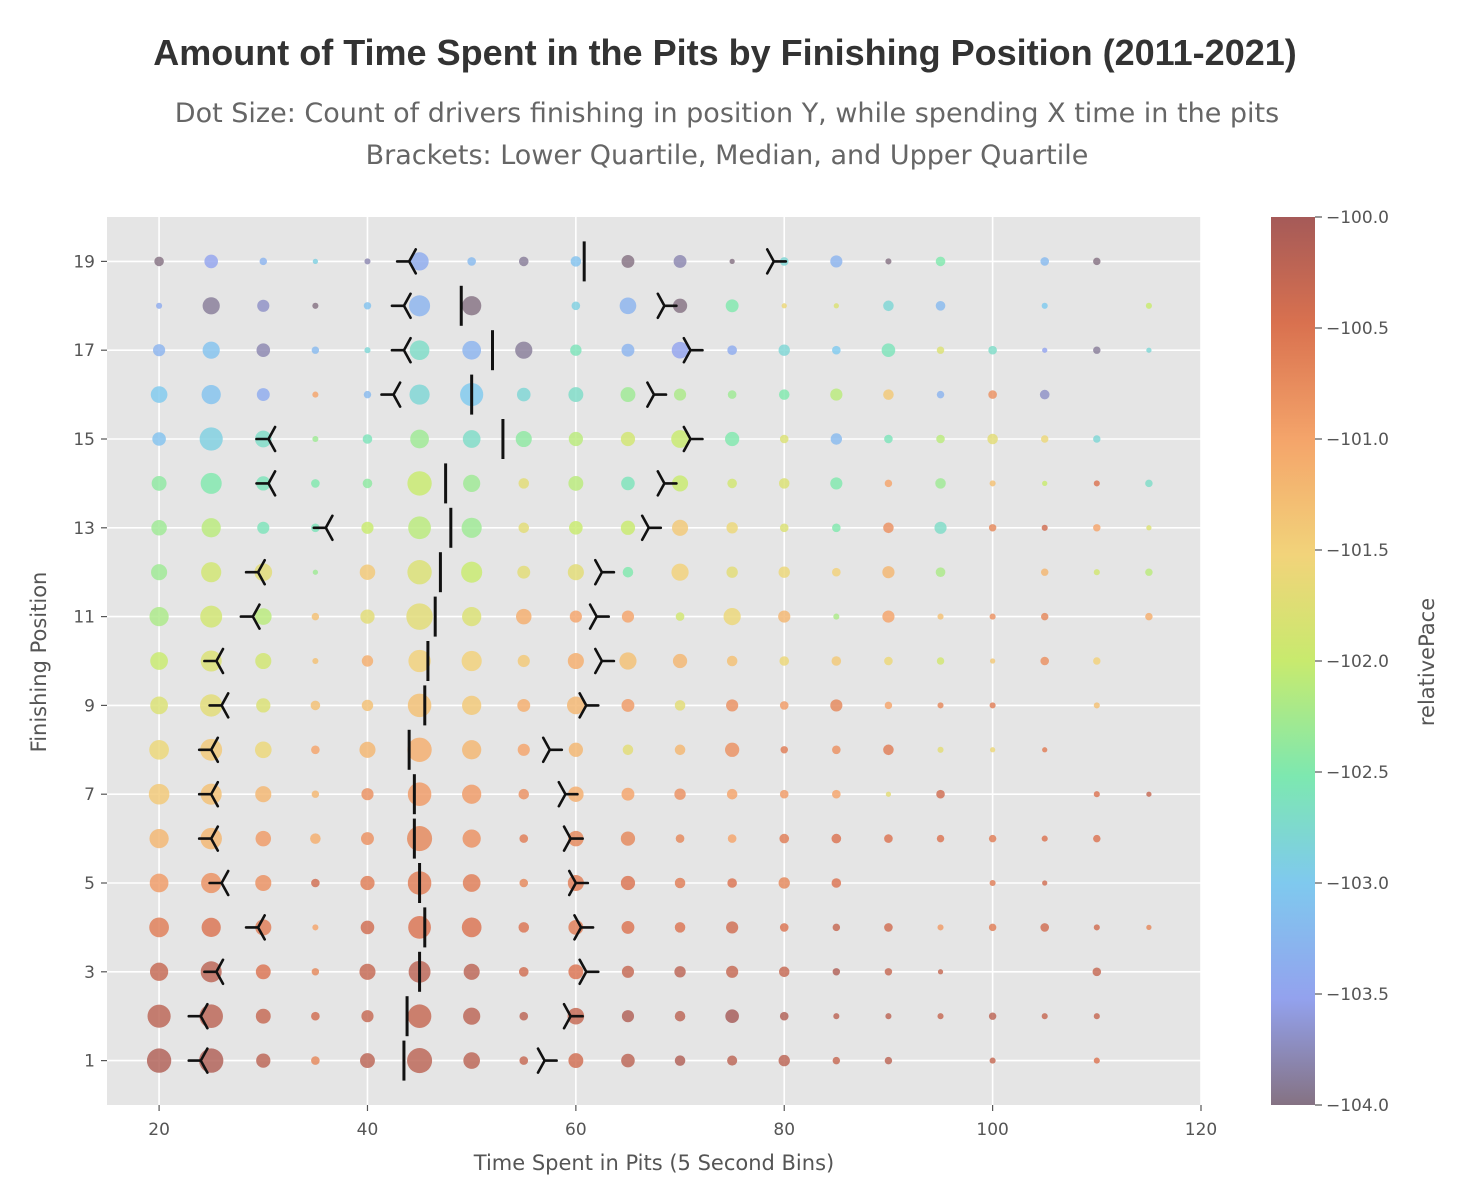  I want to click on colorbar-tick-label: −101.0, so click(1357, 440).